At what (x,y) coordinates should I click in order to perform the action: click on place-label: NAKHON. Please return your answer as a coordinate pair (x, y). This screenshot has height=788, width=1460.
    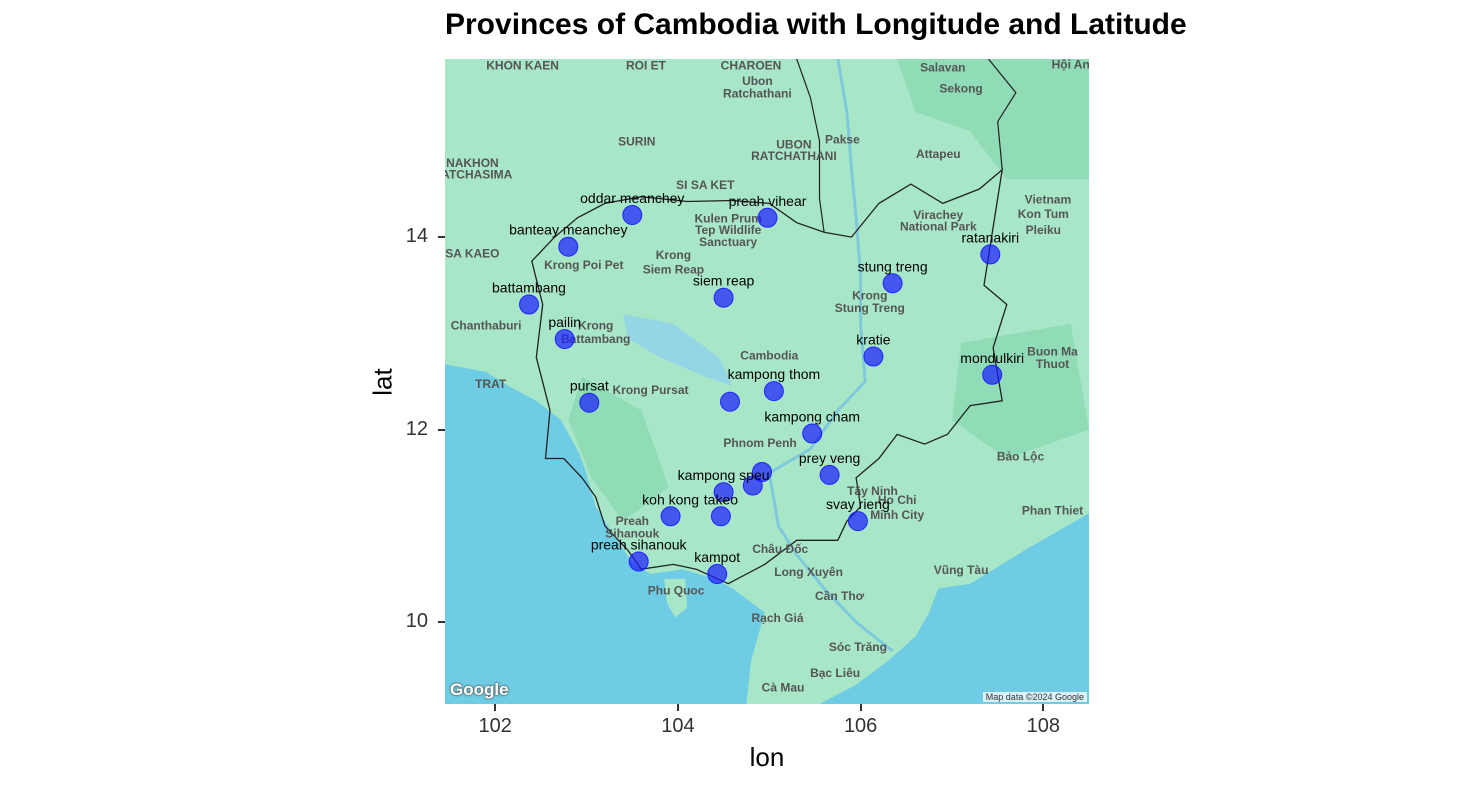
    Looking at the image, I should click on (472, 163).